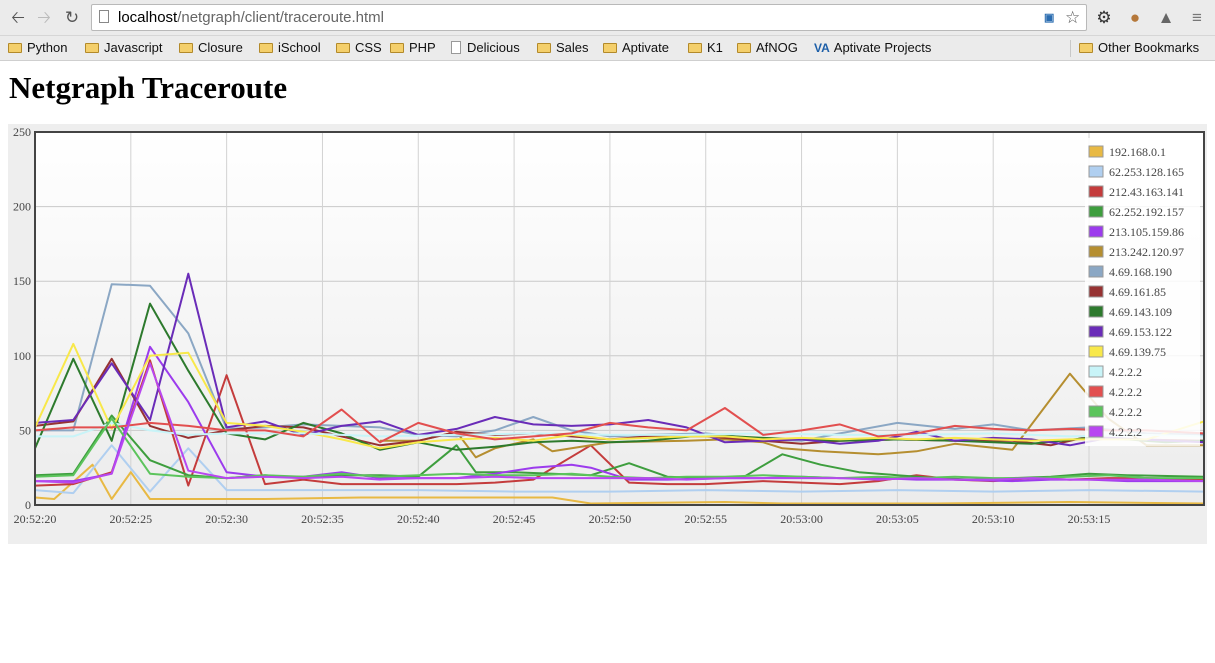 This screenshot has height=663, width=1215. Describe the element at coordinates (72, 17) in the screenshot. I see `reload-icon: ↻` at that location.